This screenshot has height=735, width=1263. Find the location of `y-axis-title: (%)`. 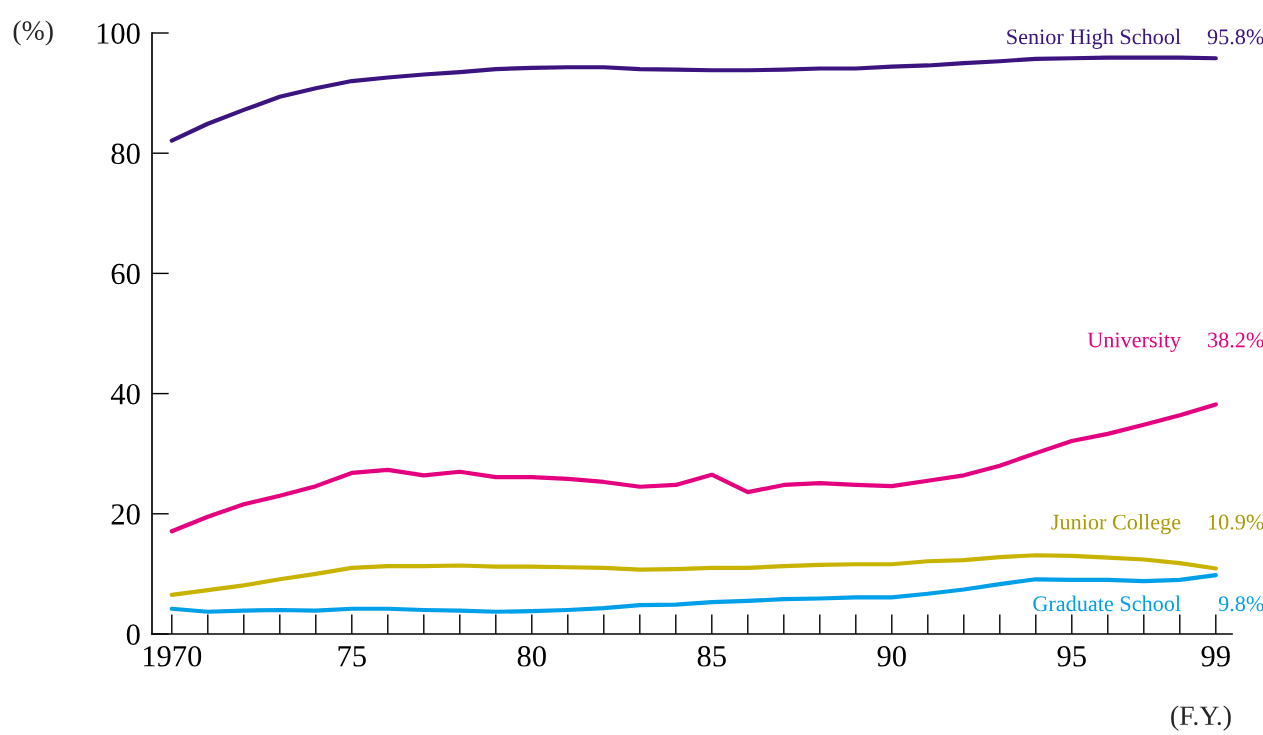

y-axis-title: (%) is located at coordinates (33, 33).